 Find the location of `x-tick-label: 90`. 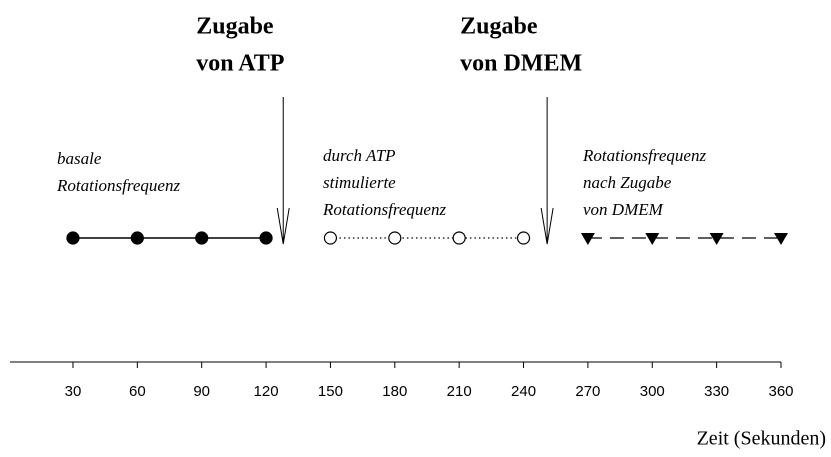

x-tick-label: 90 is located at coordinates (201, 391).